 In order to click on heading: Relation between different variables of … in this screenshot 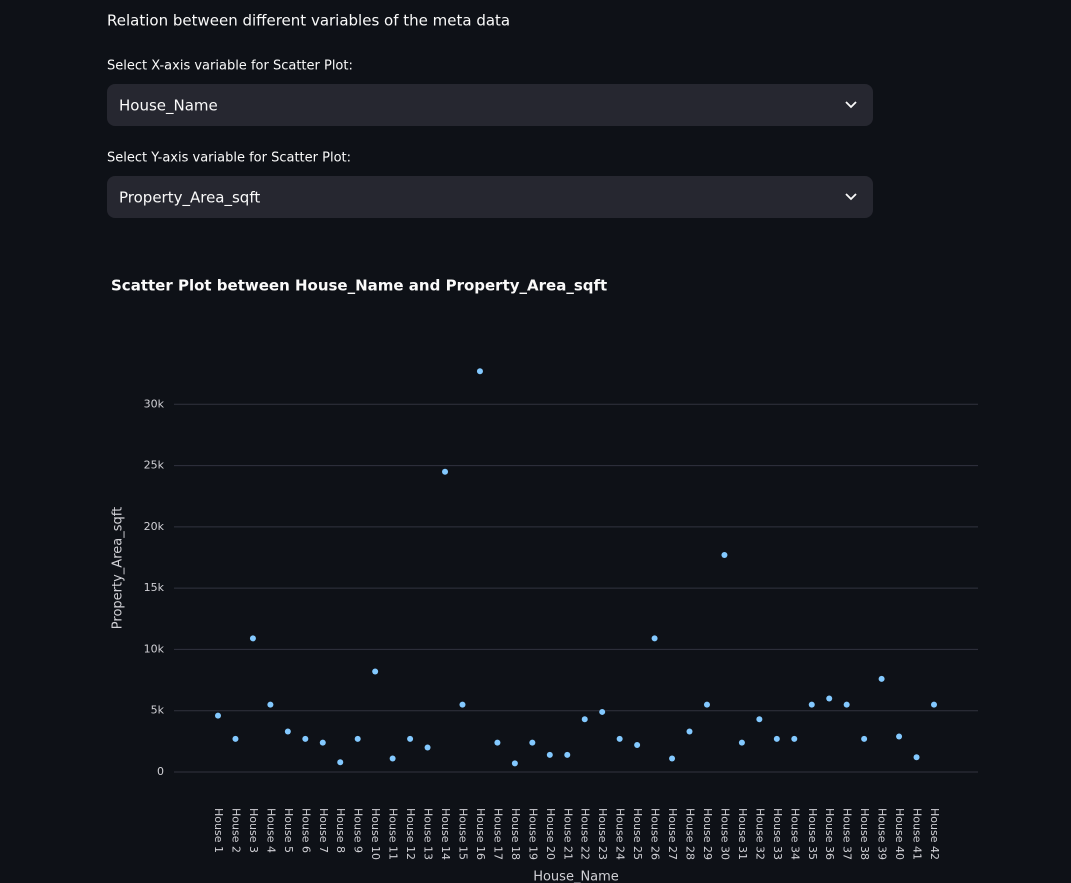, I will do `click(308, 21)`.